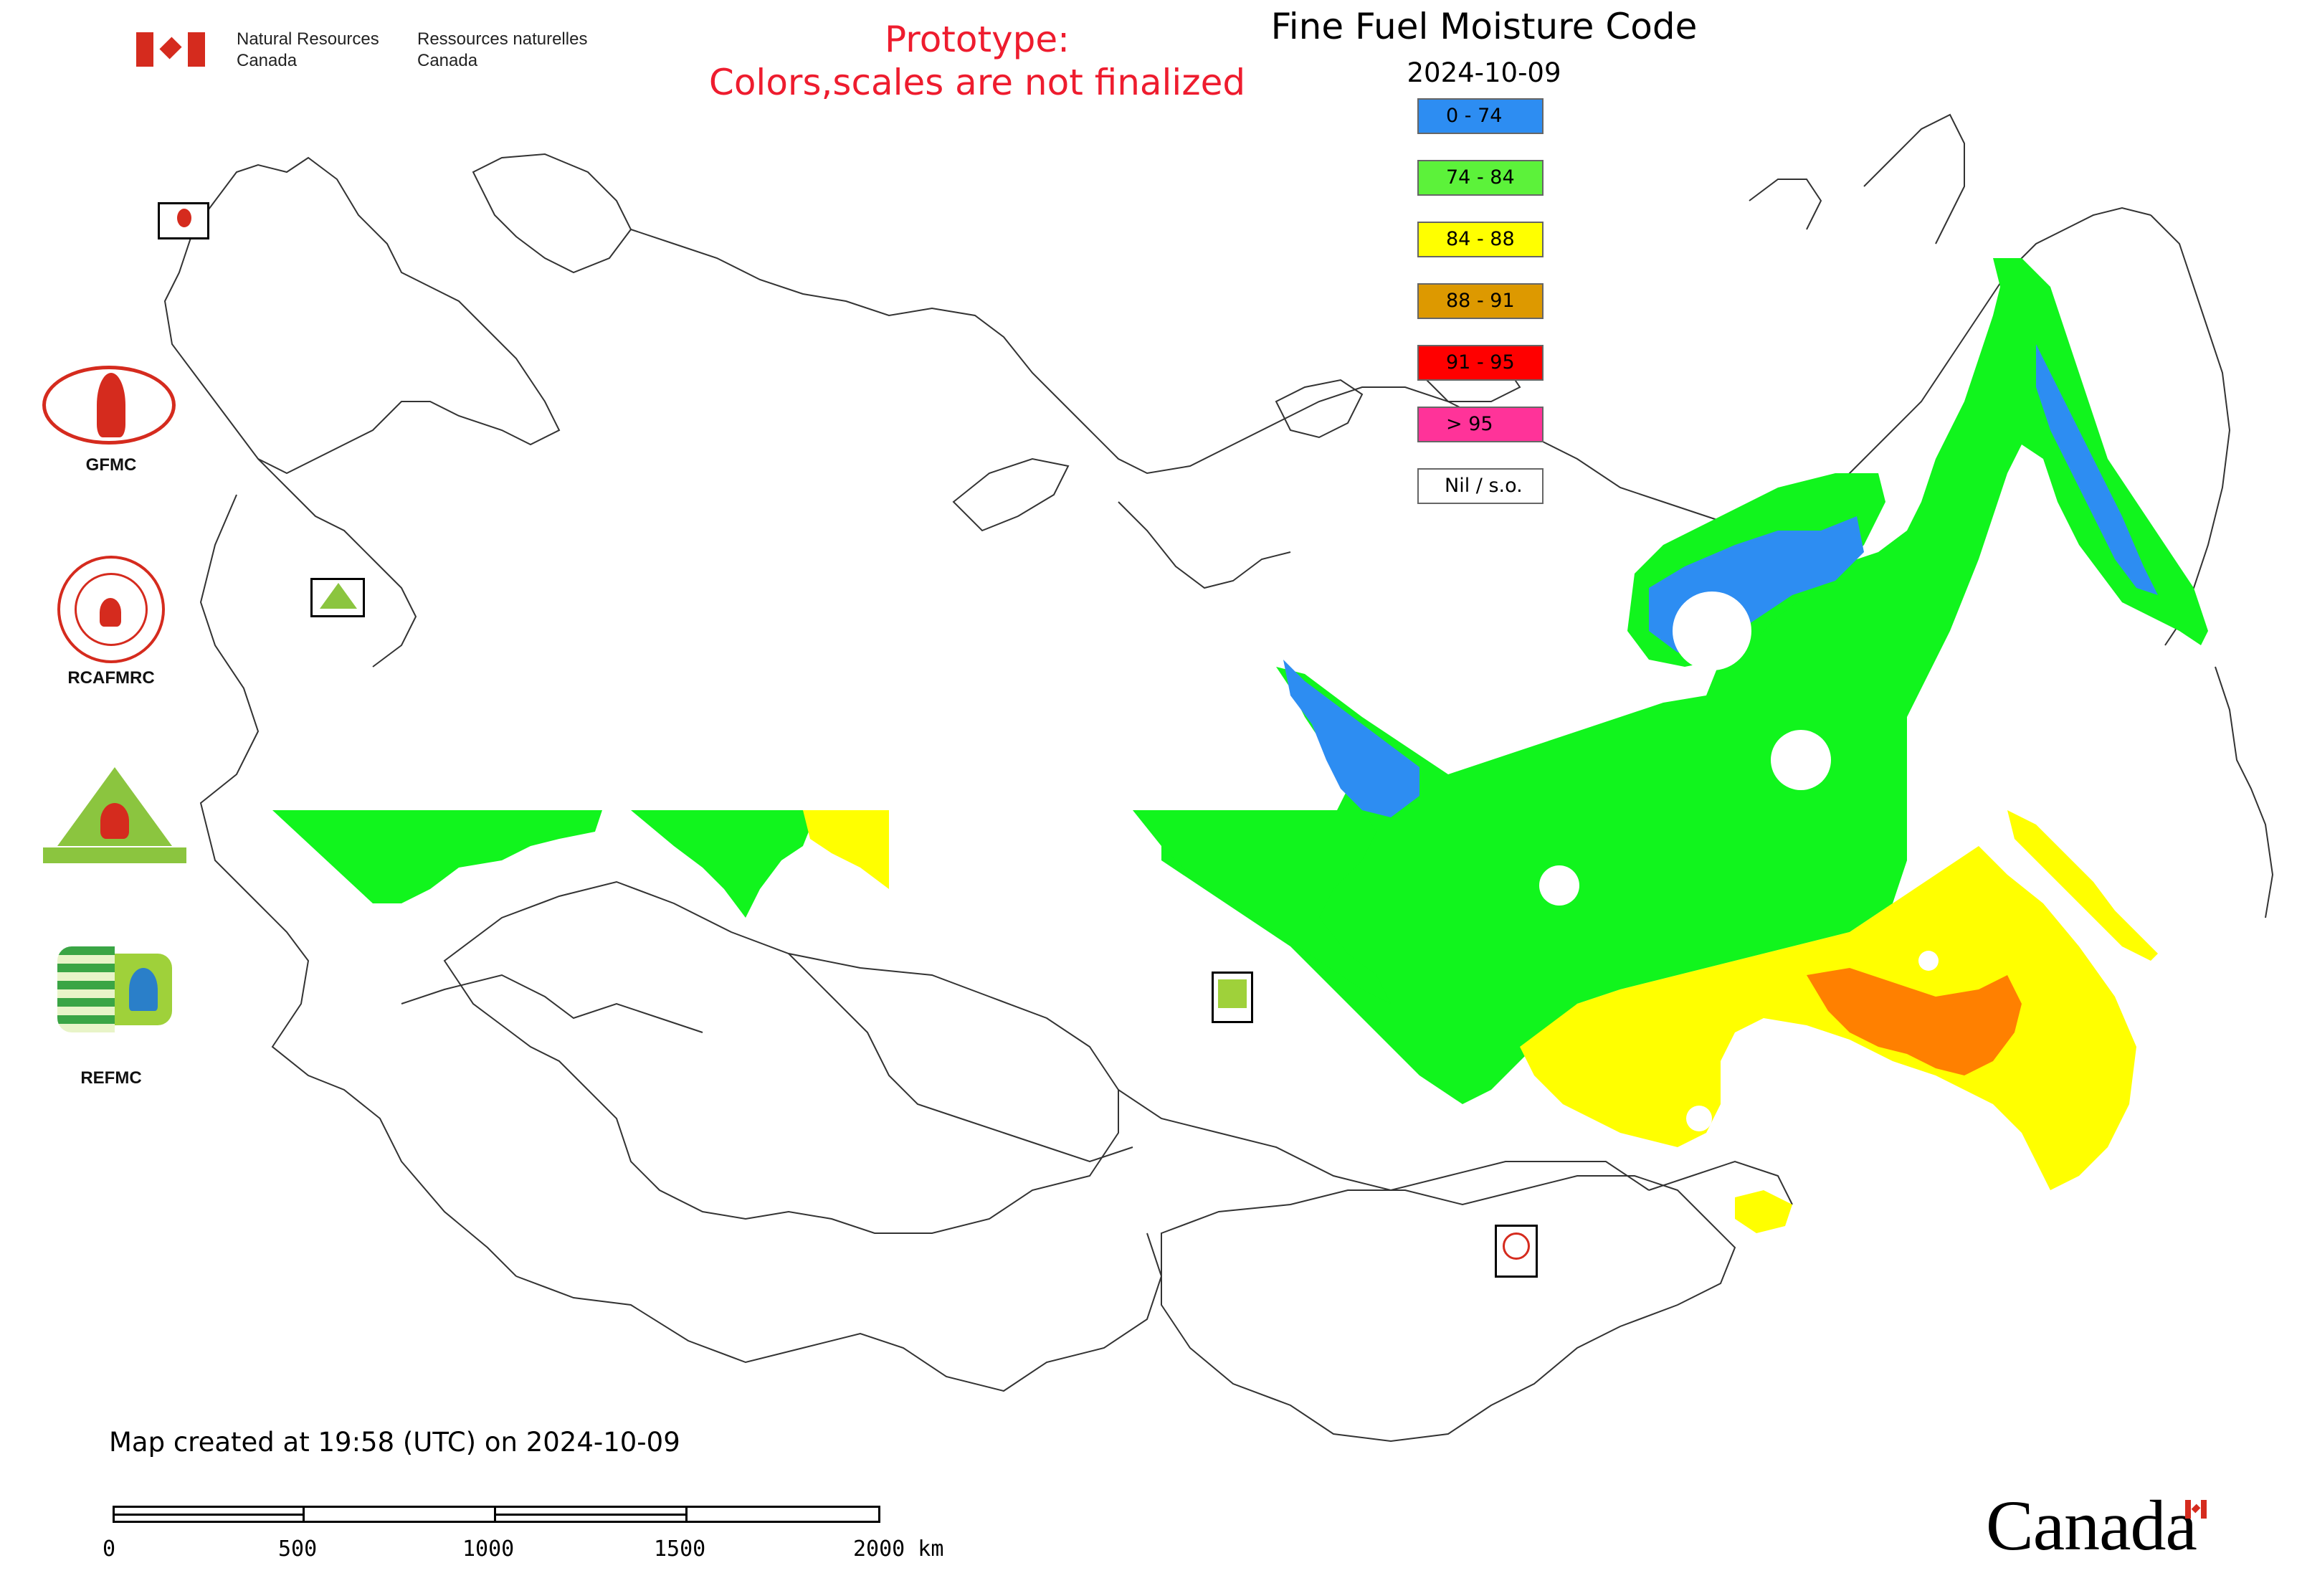 This screenshot has height=1596, width=2302. What do you see at coordinates (899, 1549) in the screenshot?
I see `scale-label-2000-km: 2000 km` at bounding box center [899, 1549].